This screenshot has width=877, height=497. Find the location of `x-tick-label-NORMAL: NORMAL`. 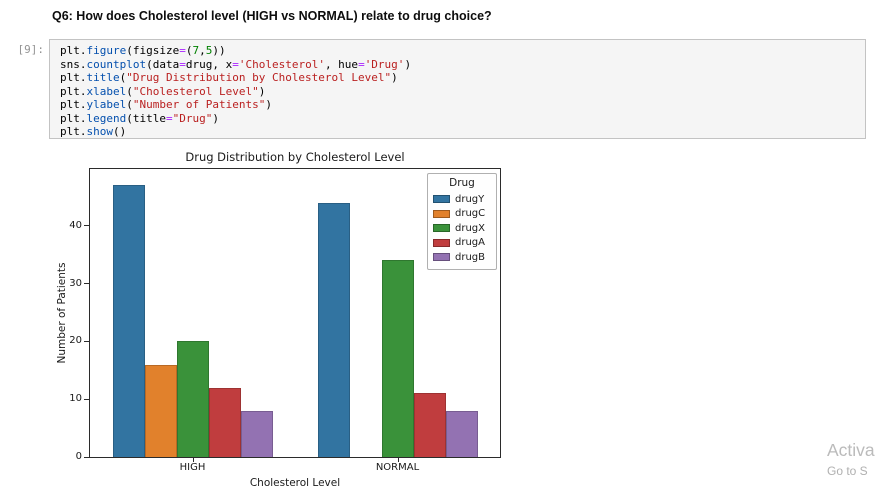

x-tick-label-NORMAL: NORMAL is located at coordinates (397, 467).